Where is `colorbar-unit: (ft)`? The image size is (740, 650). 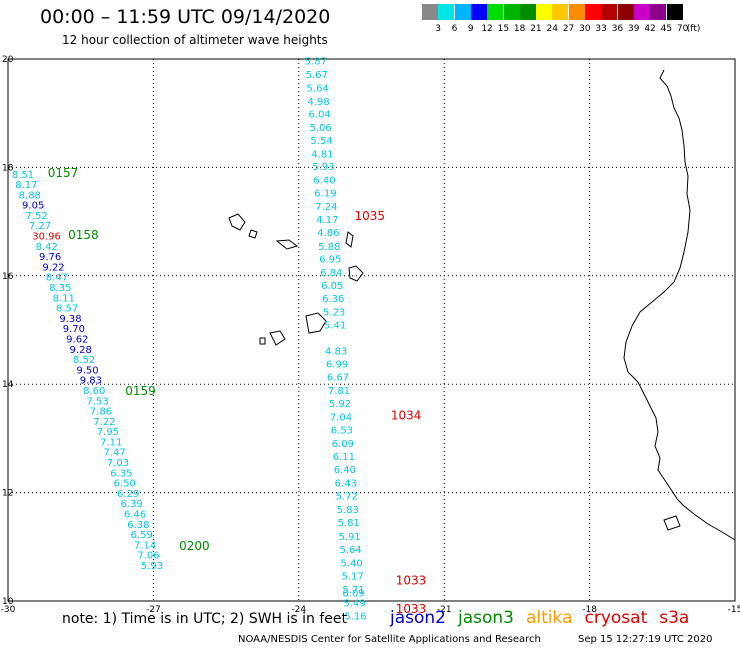
colorbar-unit: (ft) is located at coordinates (693, 29).